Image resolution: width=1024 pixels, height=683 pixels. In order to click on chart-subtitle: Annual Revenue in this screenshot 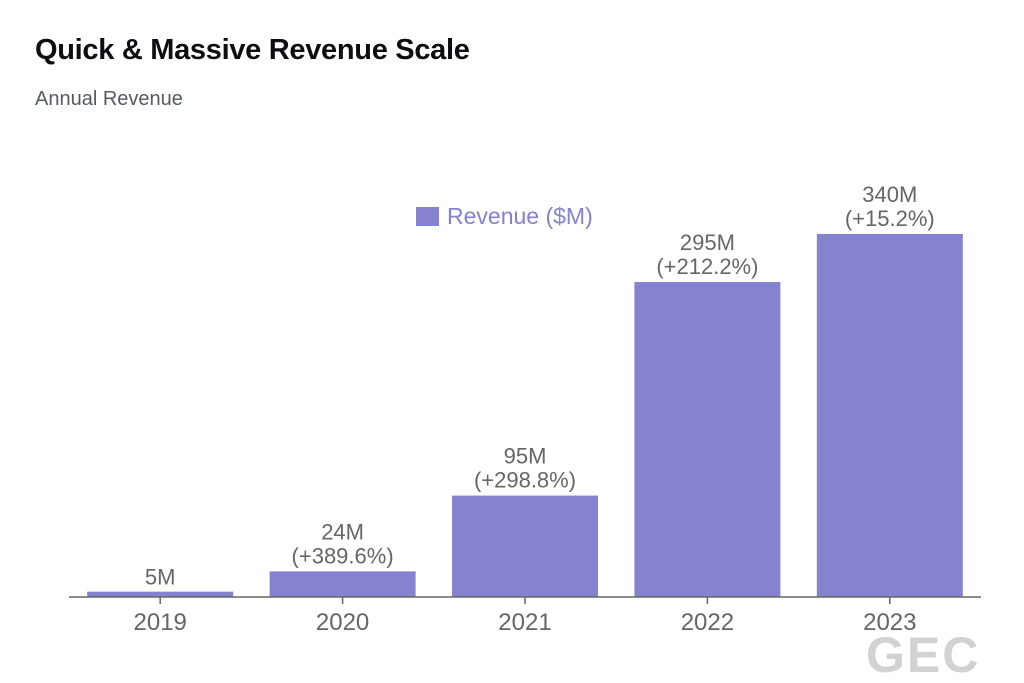, I will do `click(109, 99)`.